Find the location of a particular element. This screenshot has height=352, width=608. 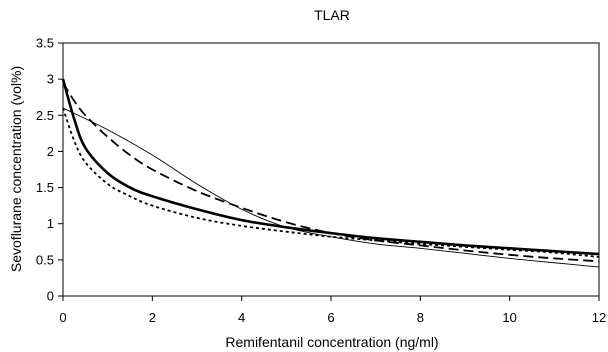

y-tick-label: 2.5 is located at coordinates (45, 115).